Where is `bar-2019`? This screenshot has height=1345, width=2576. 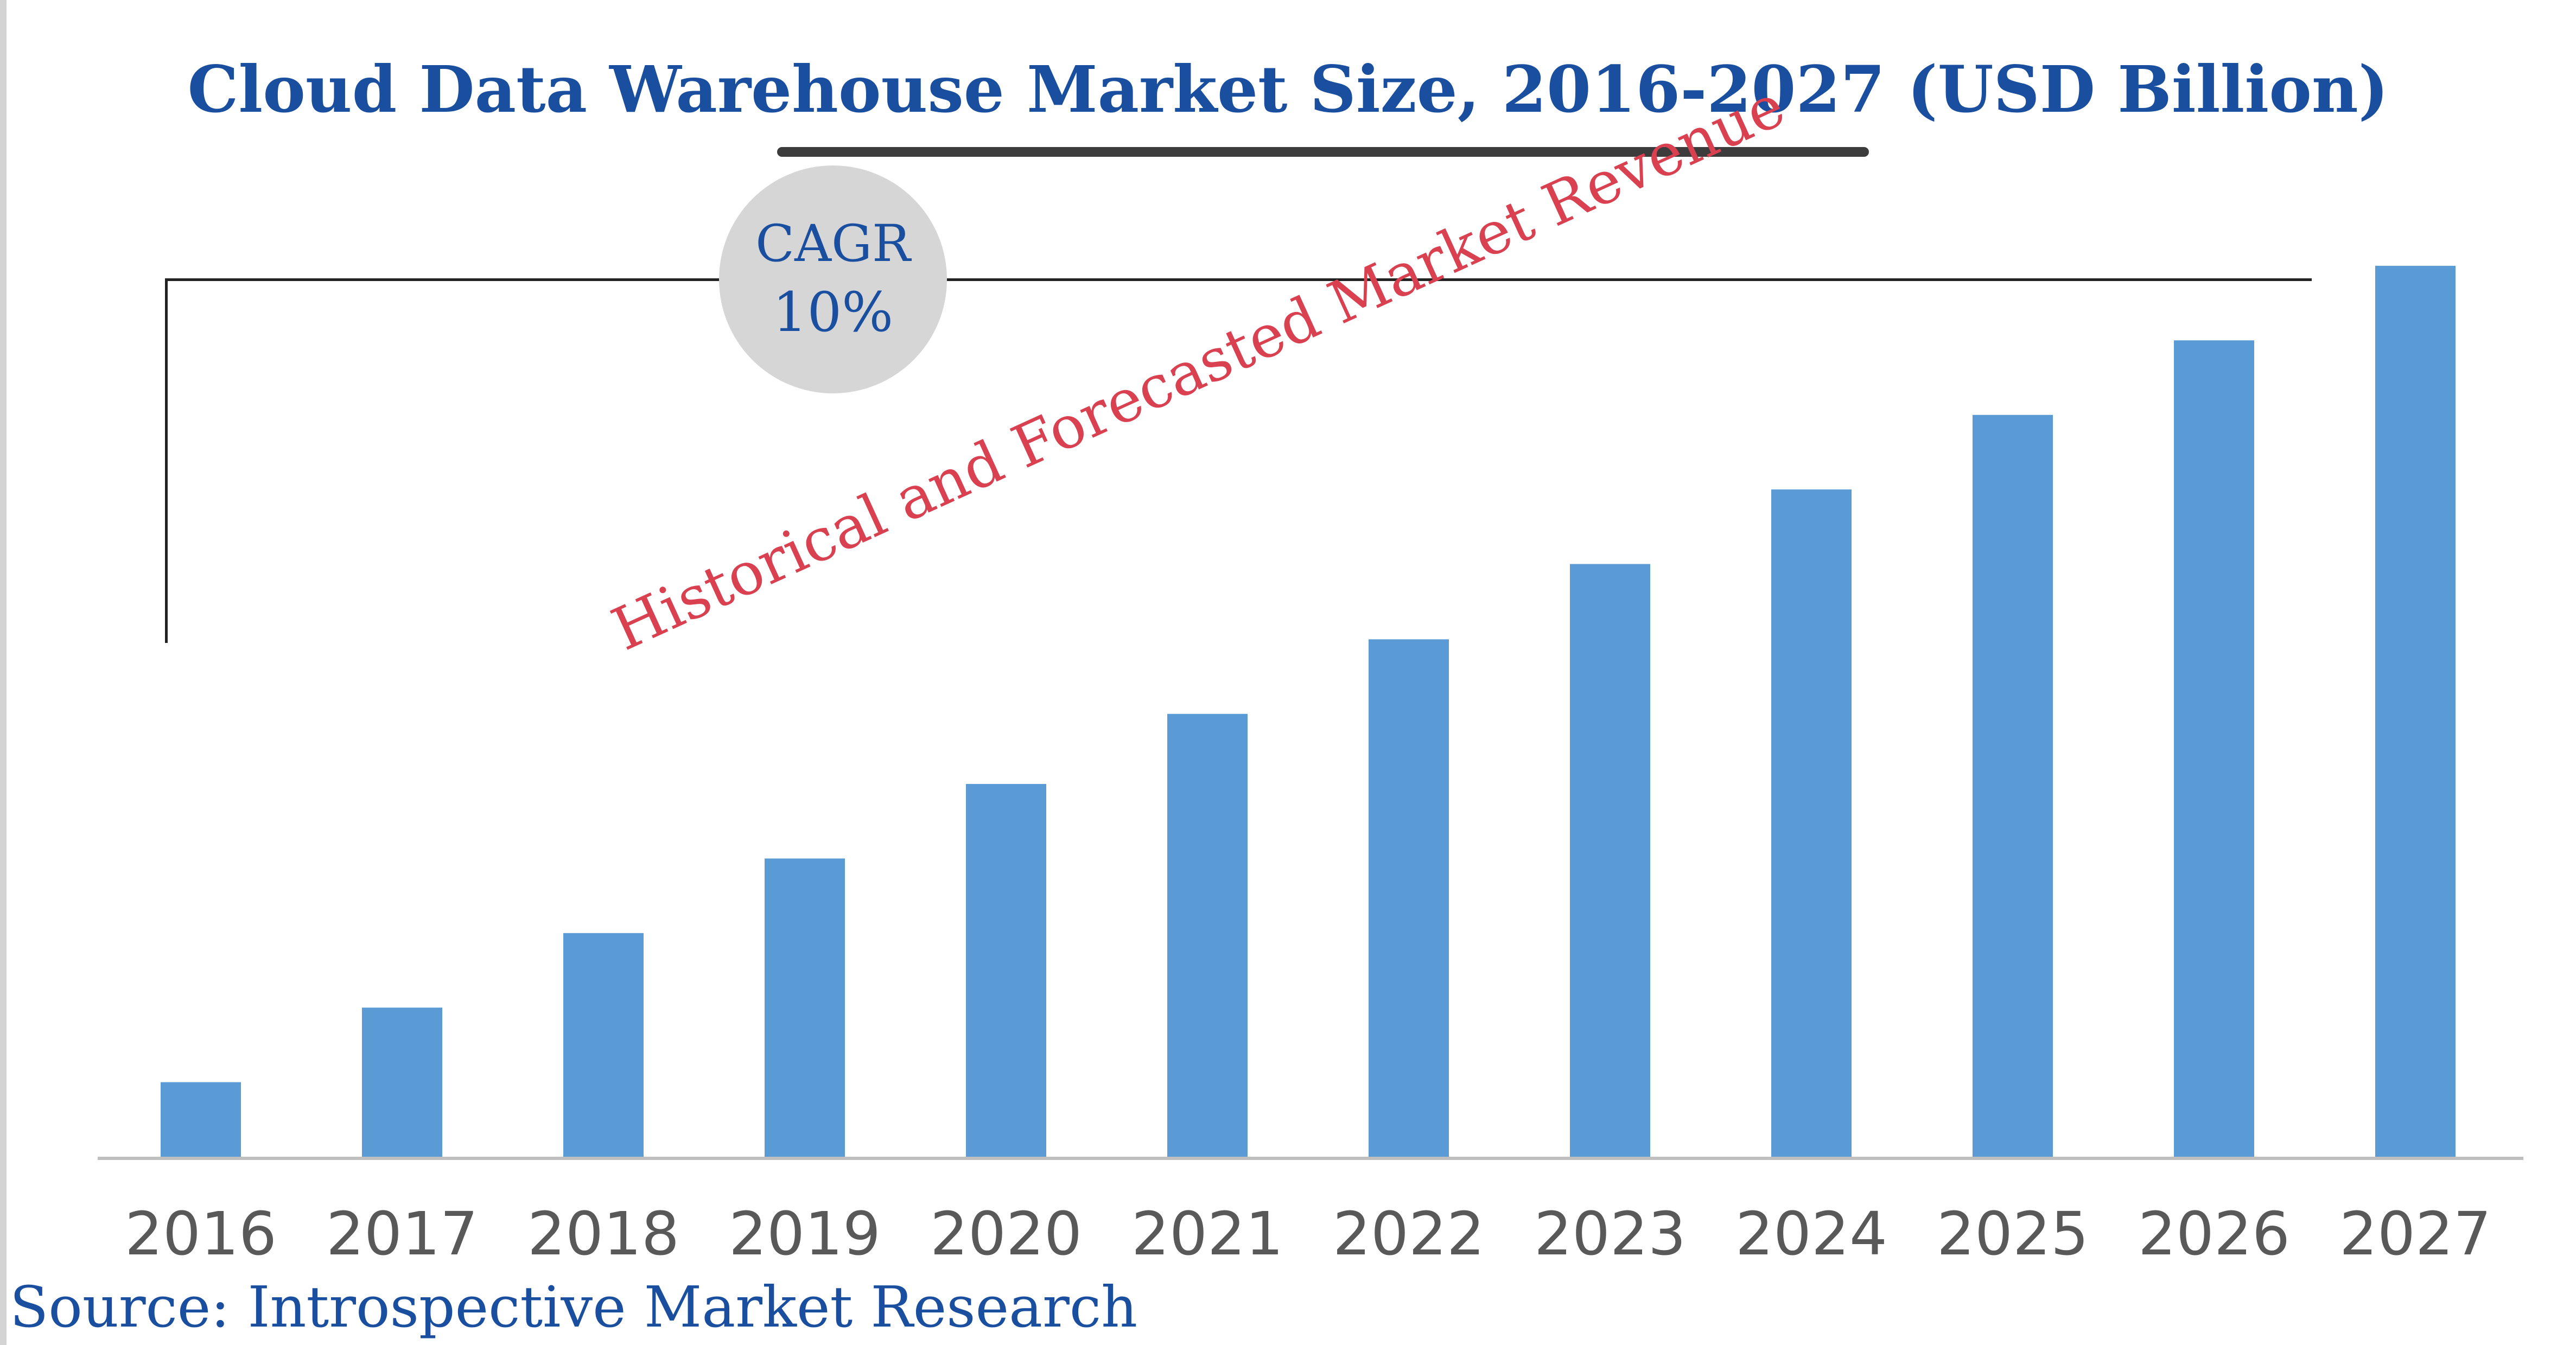
bar-2019 is located at coordinates (805, 1007).